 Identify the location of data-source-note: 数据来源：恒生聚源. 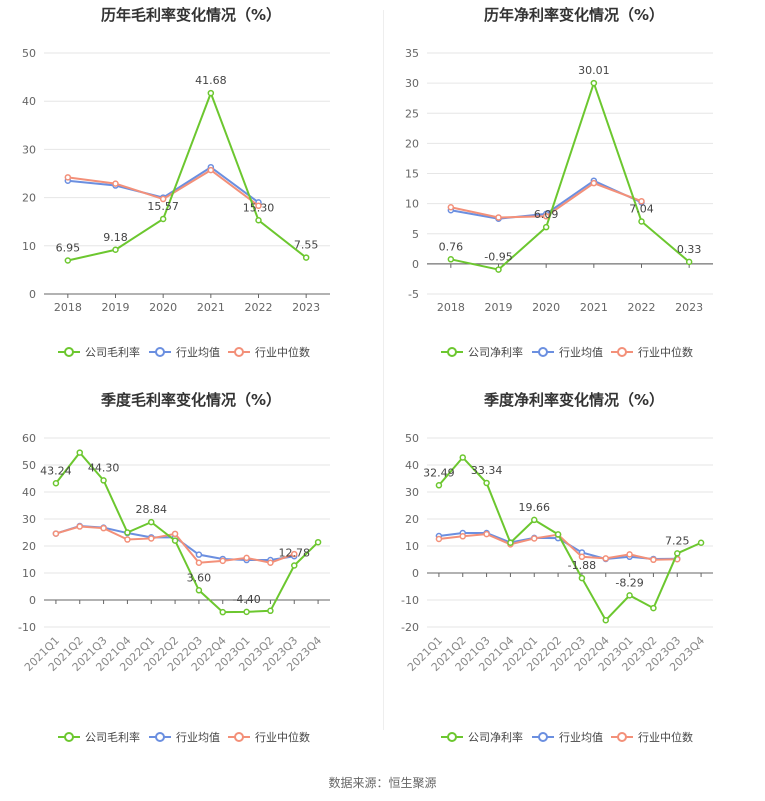
(382, 783).